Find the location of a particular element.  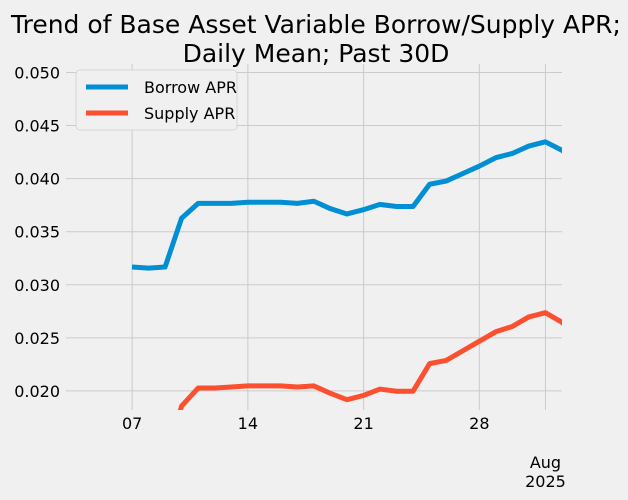

legend-label-supply: Supply APR is located at coordinates (189, 113).